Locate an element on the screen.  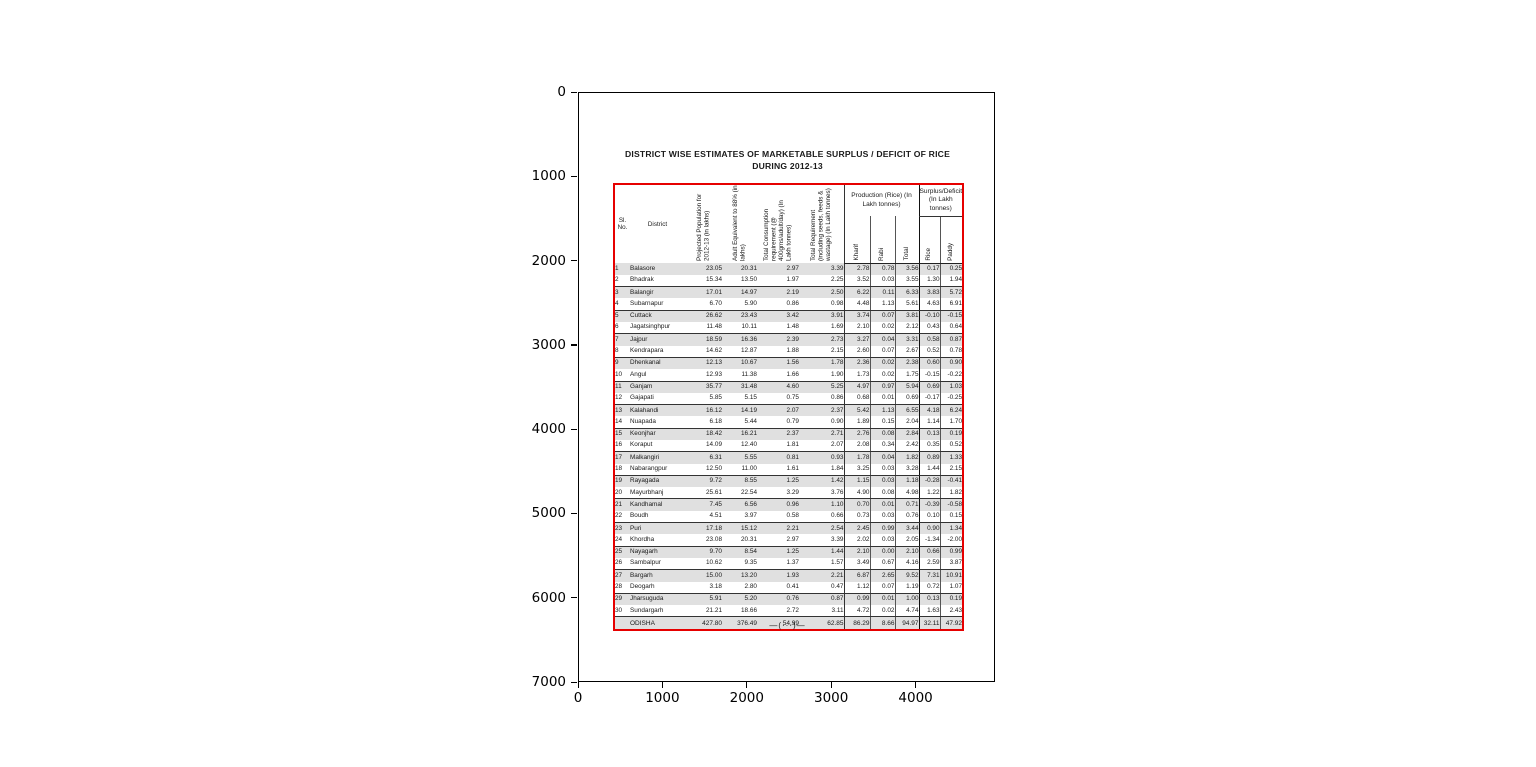
value-cell: 17.18 is located at coordinates (714, 528).